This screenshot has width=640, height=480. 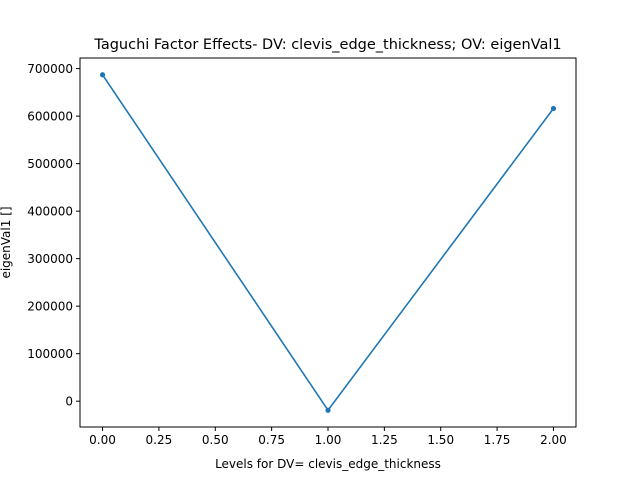 I want to click on y-tick-label: 0, so click(x=69, y=402).